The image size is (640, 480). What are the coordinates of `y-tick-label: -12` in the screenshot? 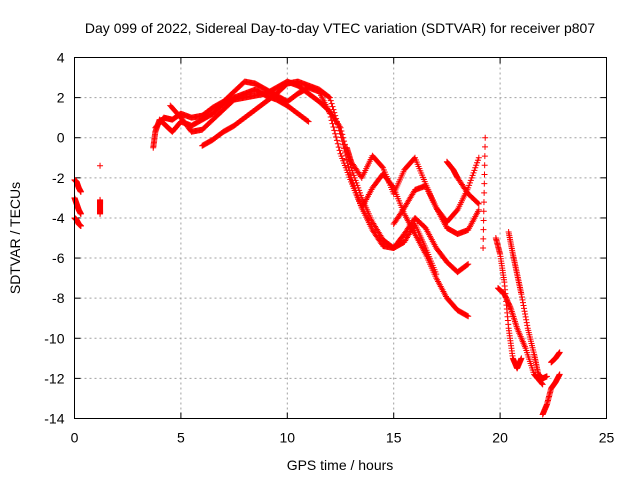 It's located at (54, 378).